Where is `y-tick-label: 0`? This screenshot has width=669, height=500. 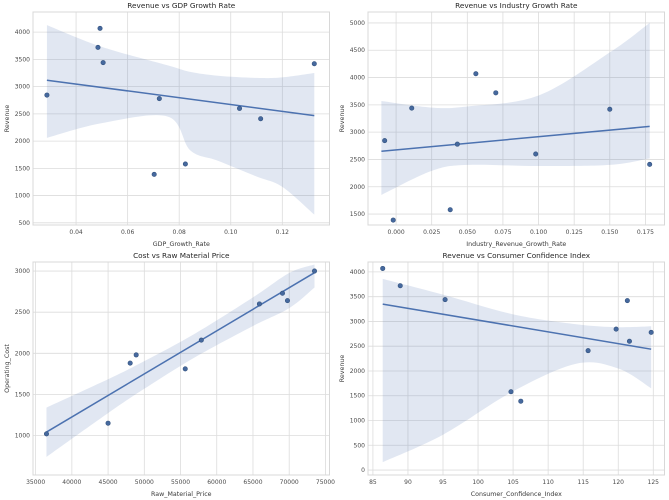
y-tick-label: 0 is located at coordinates (363, 470).